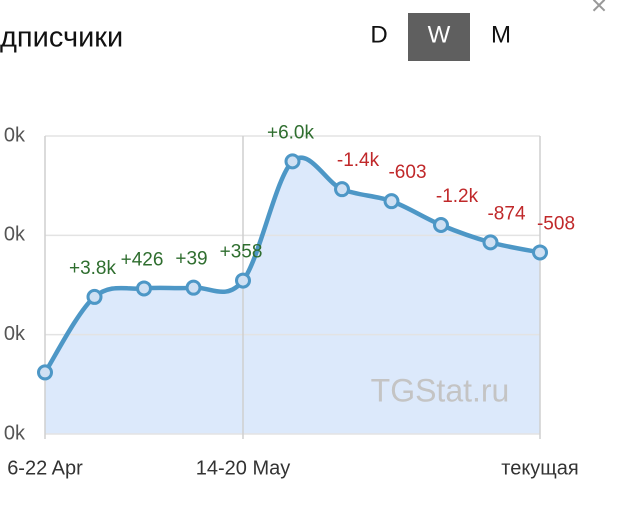 The image size is (640, 515). I want to click on change-label: -874, so click(506, 213).